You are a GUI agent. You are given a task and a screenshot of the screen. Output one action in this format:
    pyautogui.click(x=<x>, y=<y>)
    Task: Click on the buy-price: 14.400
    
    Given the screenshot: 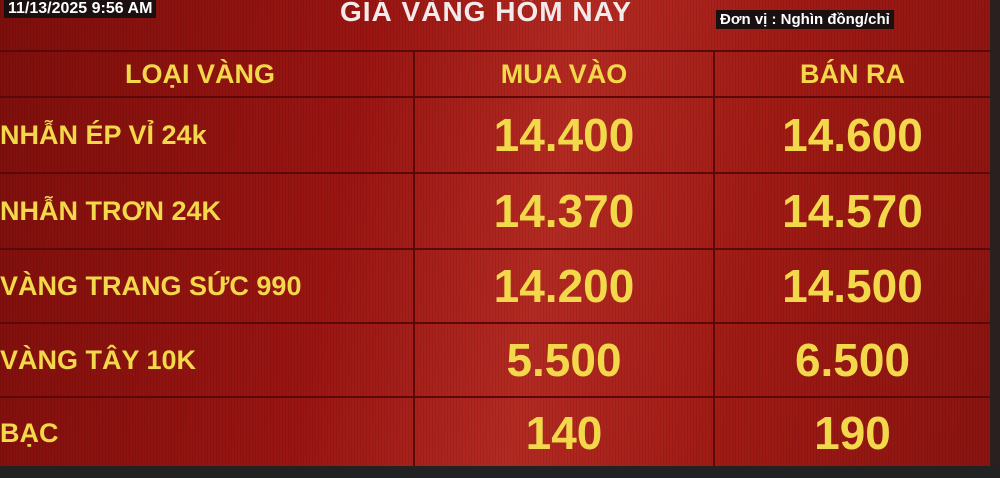 What is the action you would take?
    pyautogui.click(x=563, y=135)
    